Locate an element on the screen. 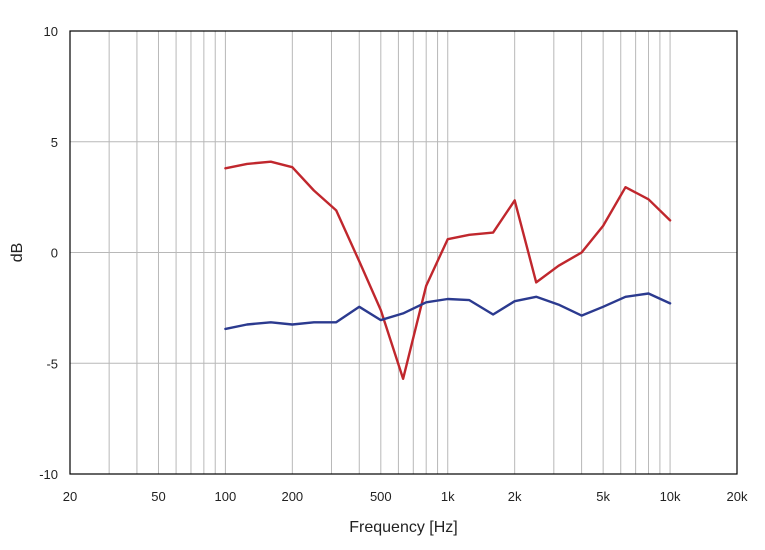 This screenshot has height=550, width=765. y-axis-label: dB is located at coordinates (17, 253).